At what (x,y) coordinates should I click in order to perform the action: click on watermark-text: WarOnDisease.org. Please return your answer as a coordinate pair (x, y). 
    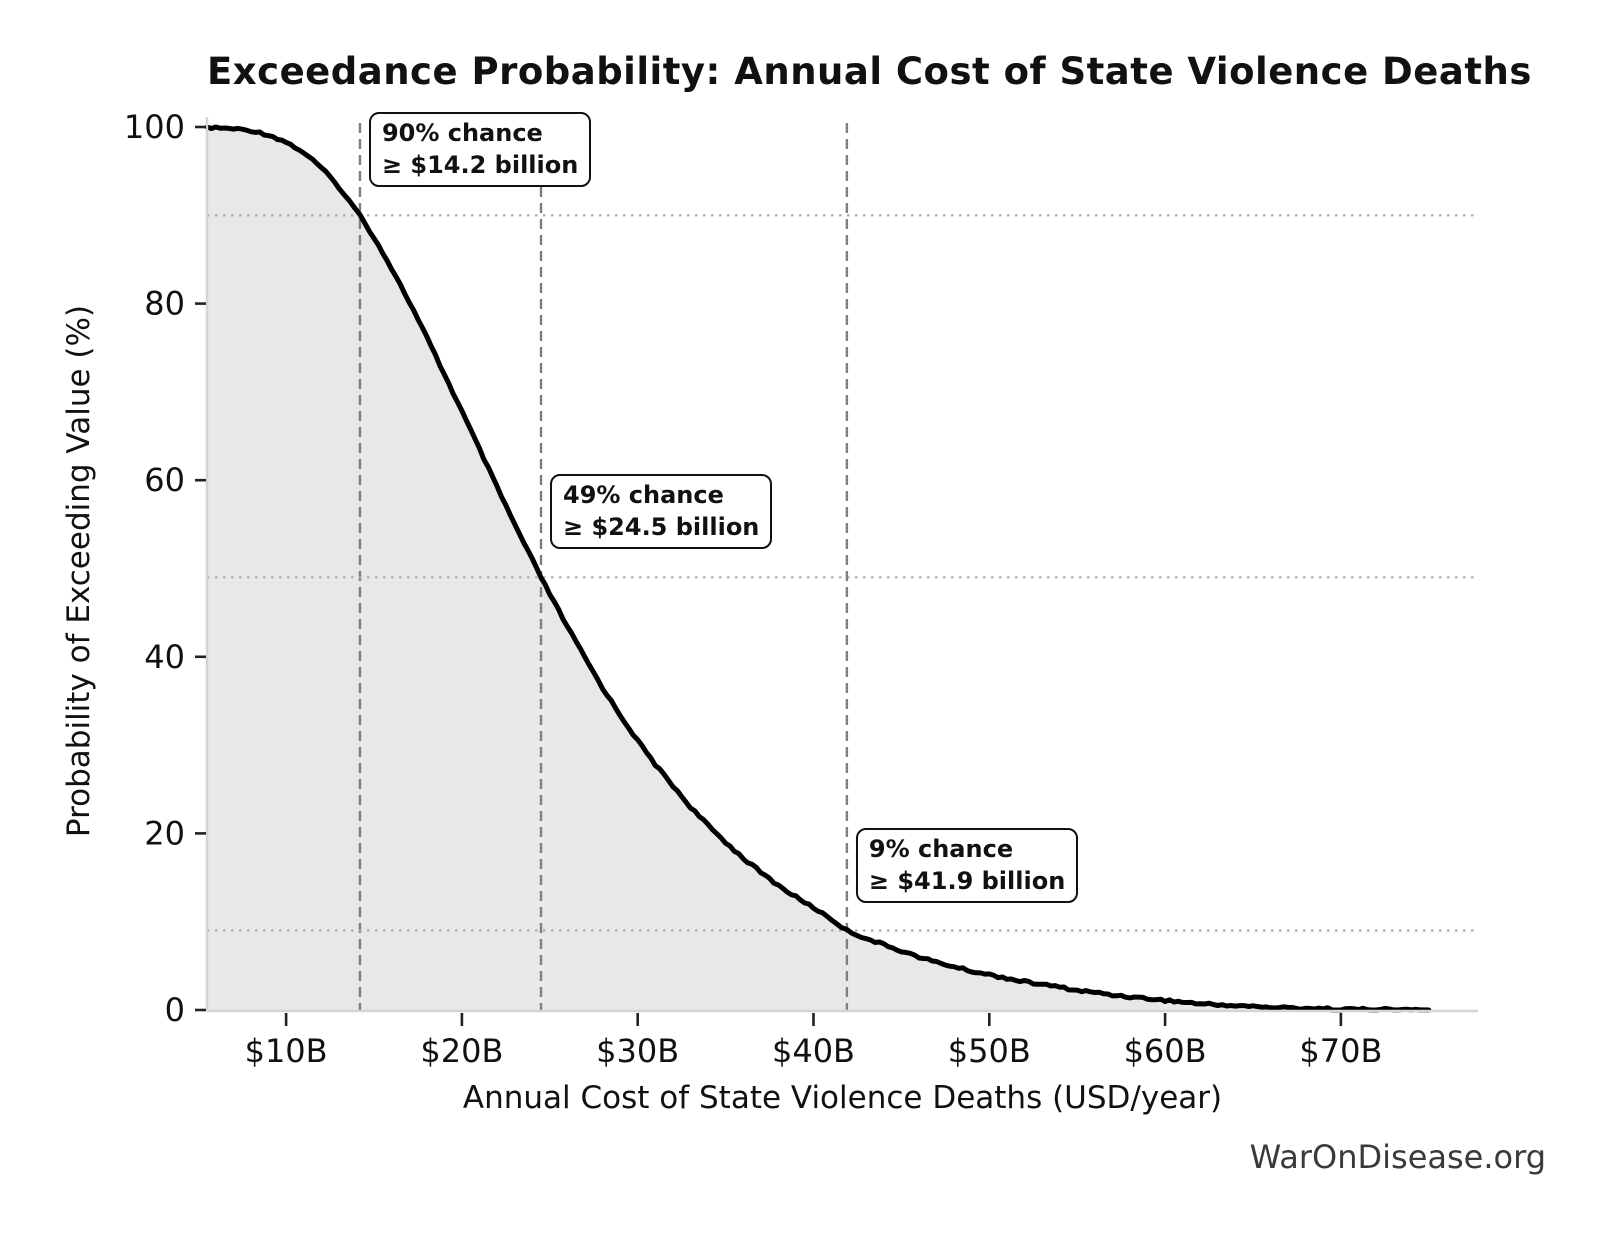
    Looking at the image, I should click on (1397, 1157).